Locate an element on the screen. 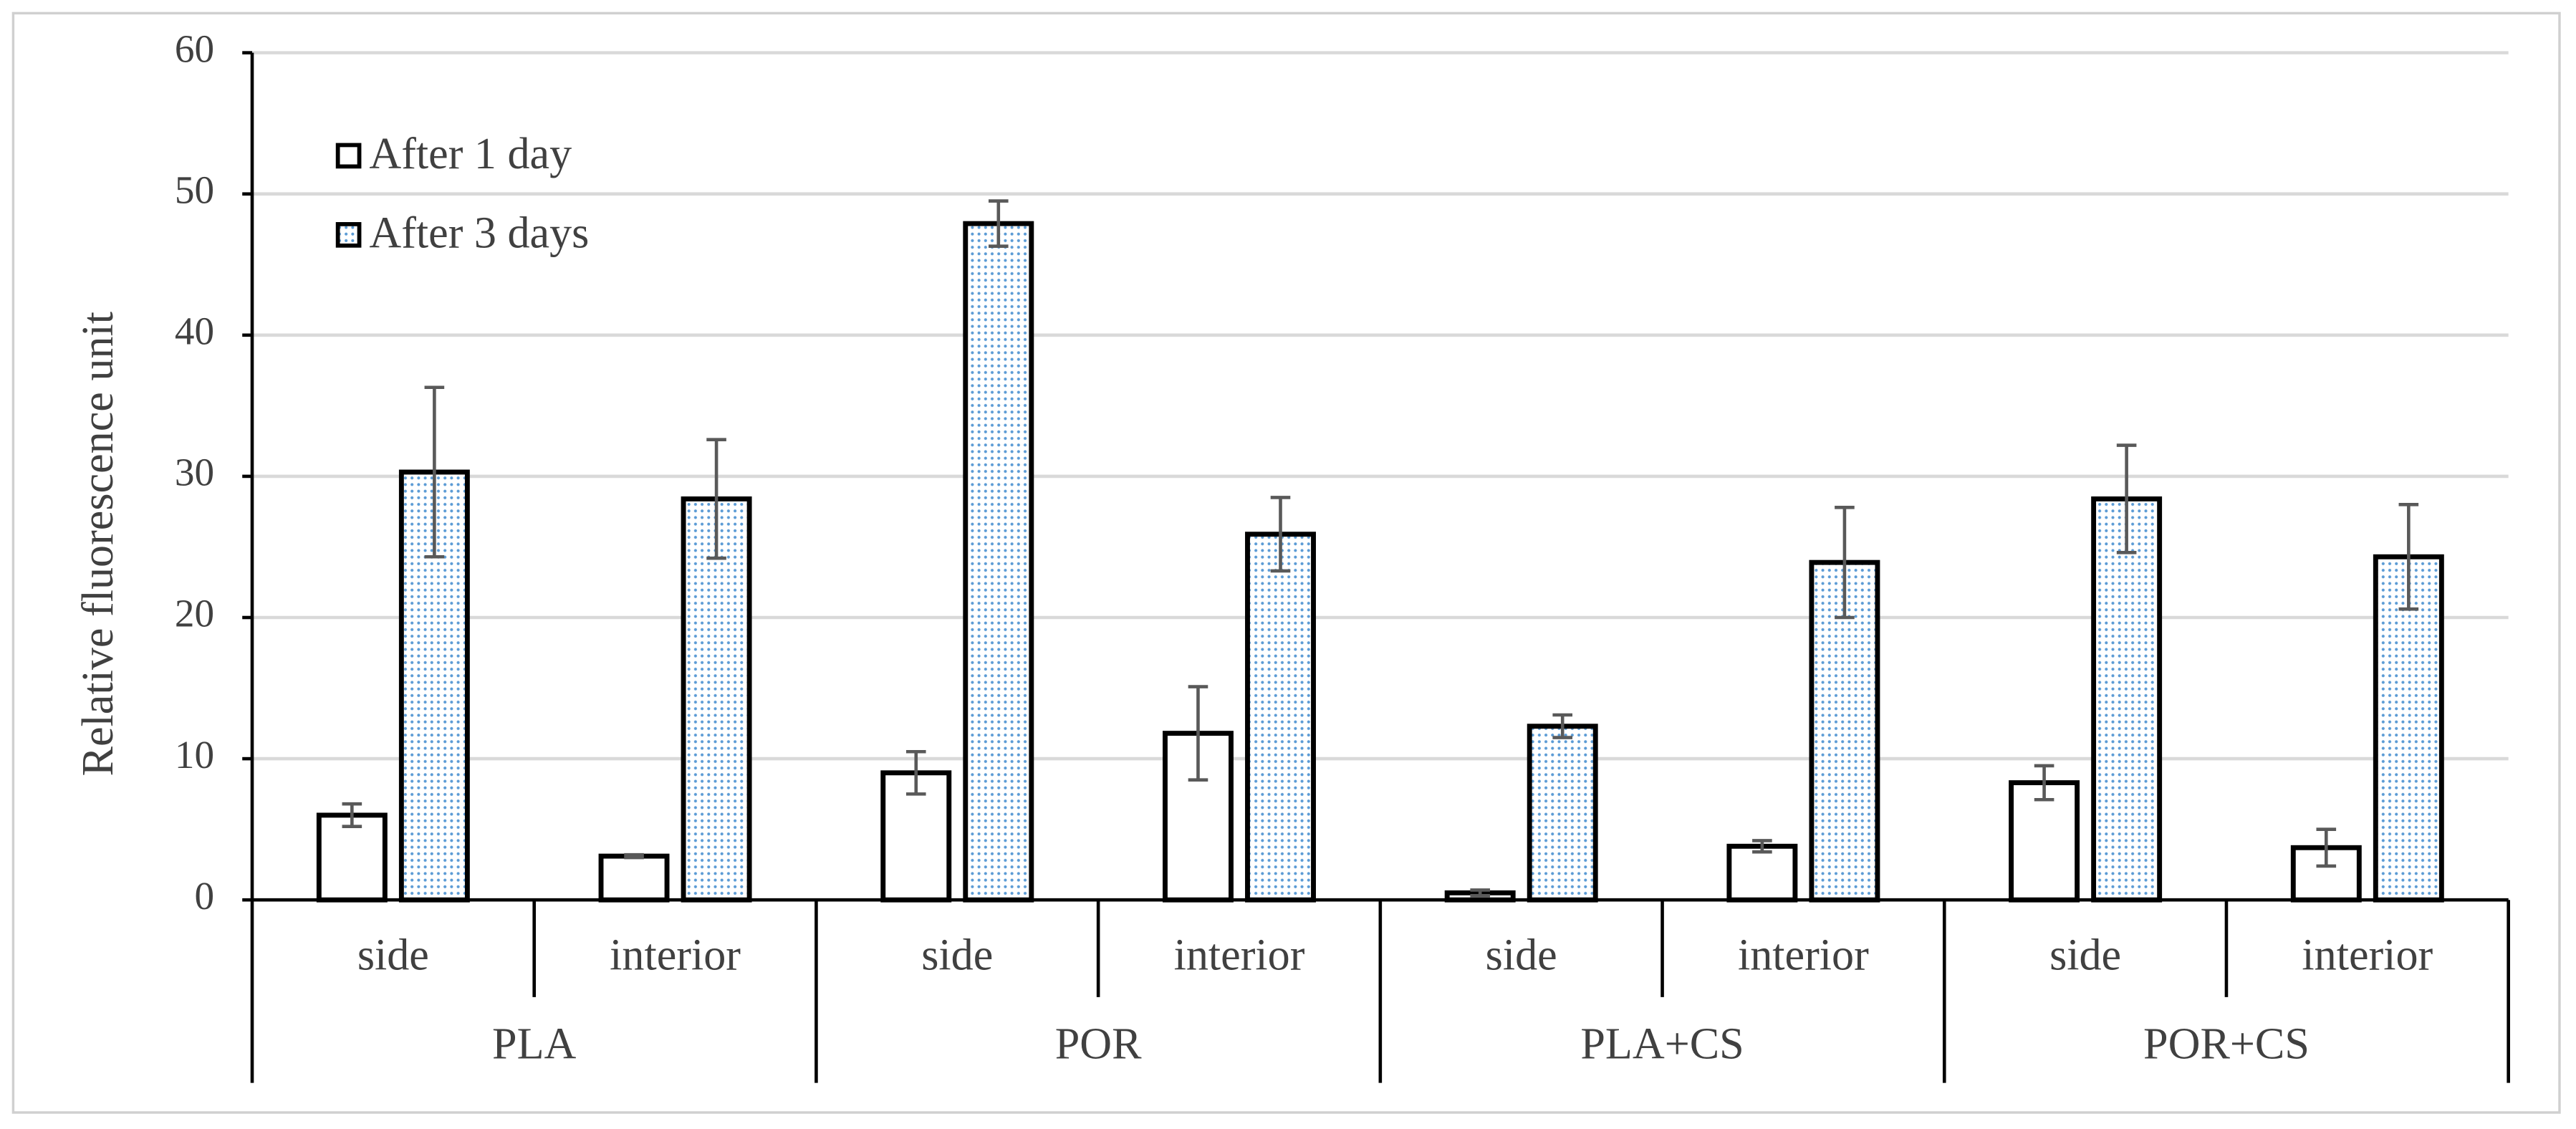 This screenshot has height=1129, width=2576. group-label: POR+CS is located at coordinates (2226, 1044).